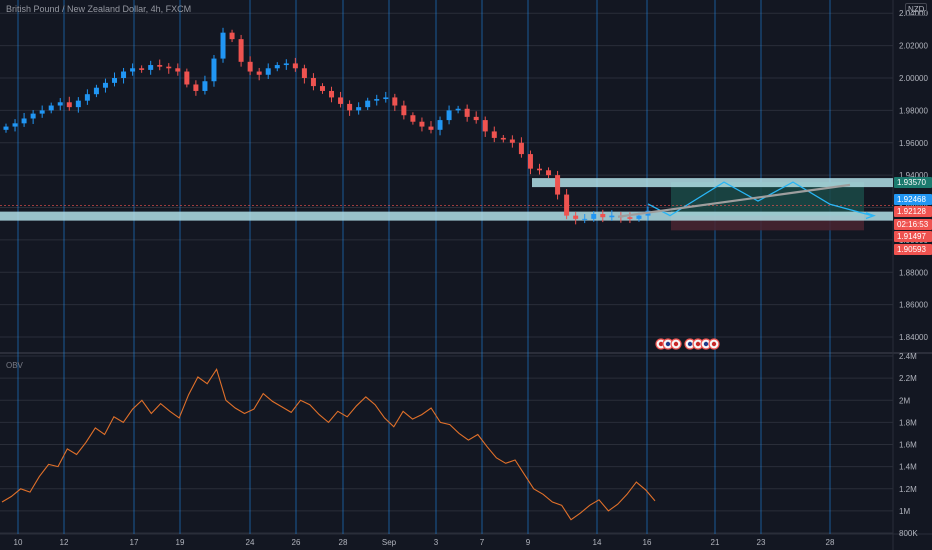  I want to click on price-label-text: 02:16:53, so click(913, 224).